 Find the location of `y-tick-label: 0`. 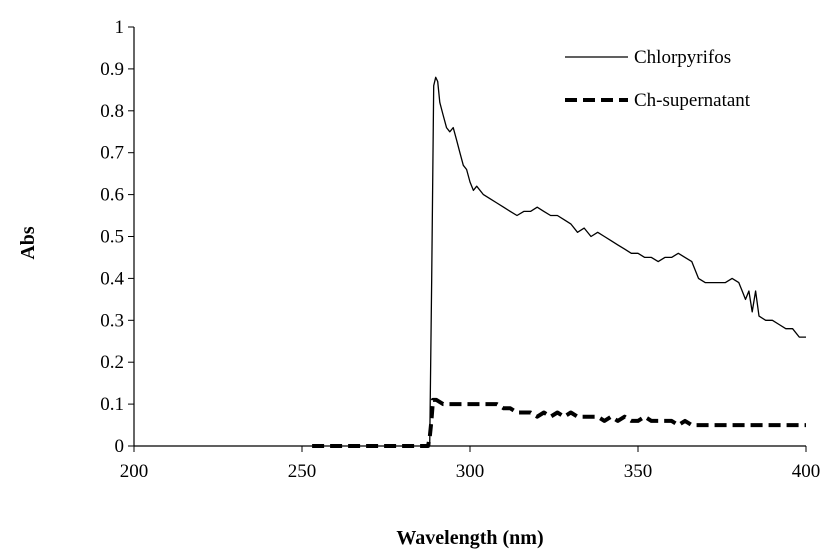

y-tick-label: 0 is located at coordinates (120, 446).